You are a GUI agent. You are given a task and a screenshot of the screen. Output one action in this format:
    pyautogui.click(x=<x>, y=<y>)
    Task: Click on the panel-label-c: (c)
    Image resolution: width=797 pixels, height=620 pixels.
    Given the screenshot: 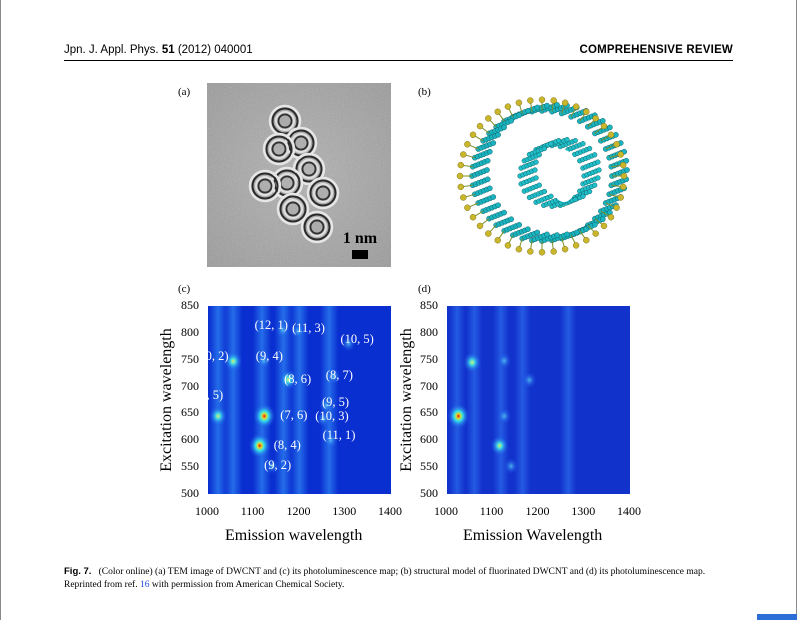 What is the action you would take?
    pyautogui.click(x=184, y=289)
    